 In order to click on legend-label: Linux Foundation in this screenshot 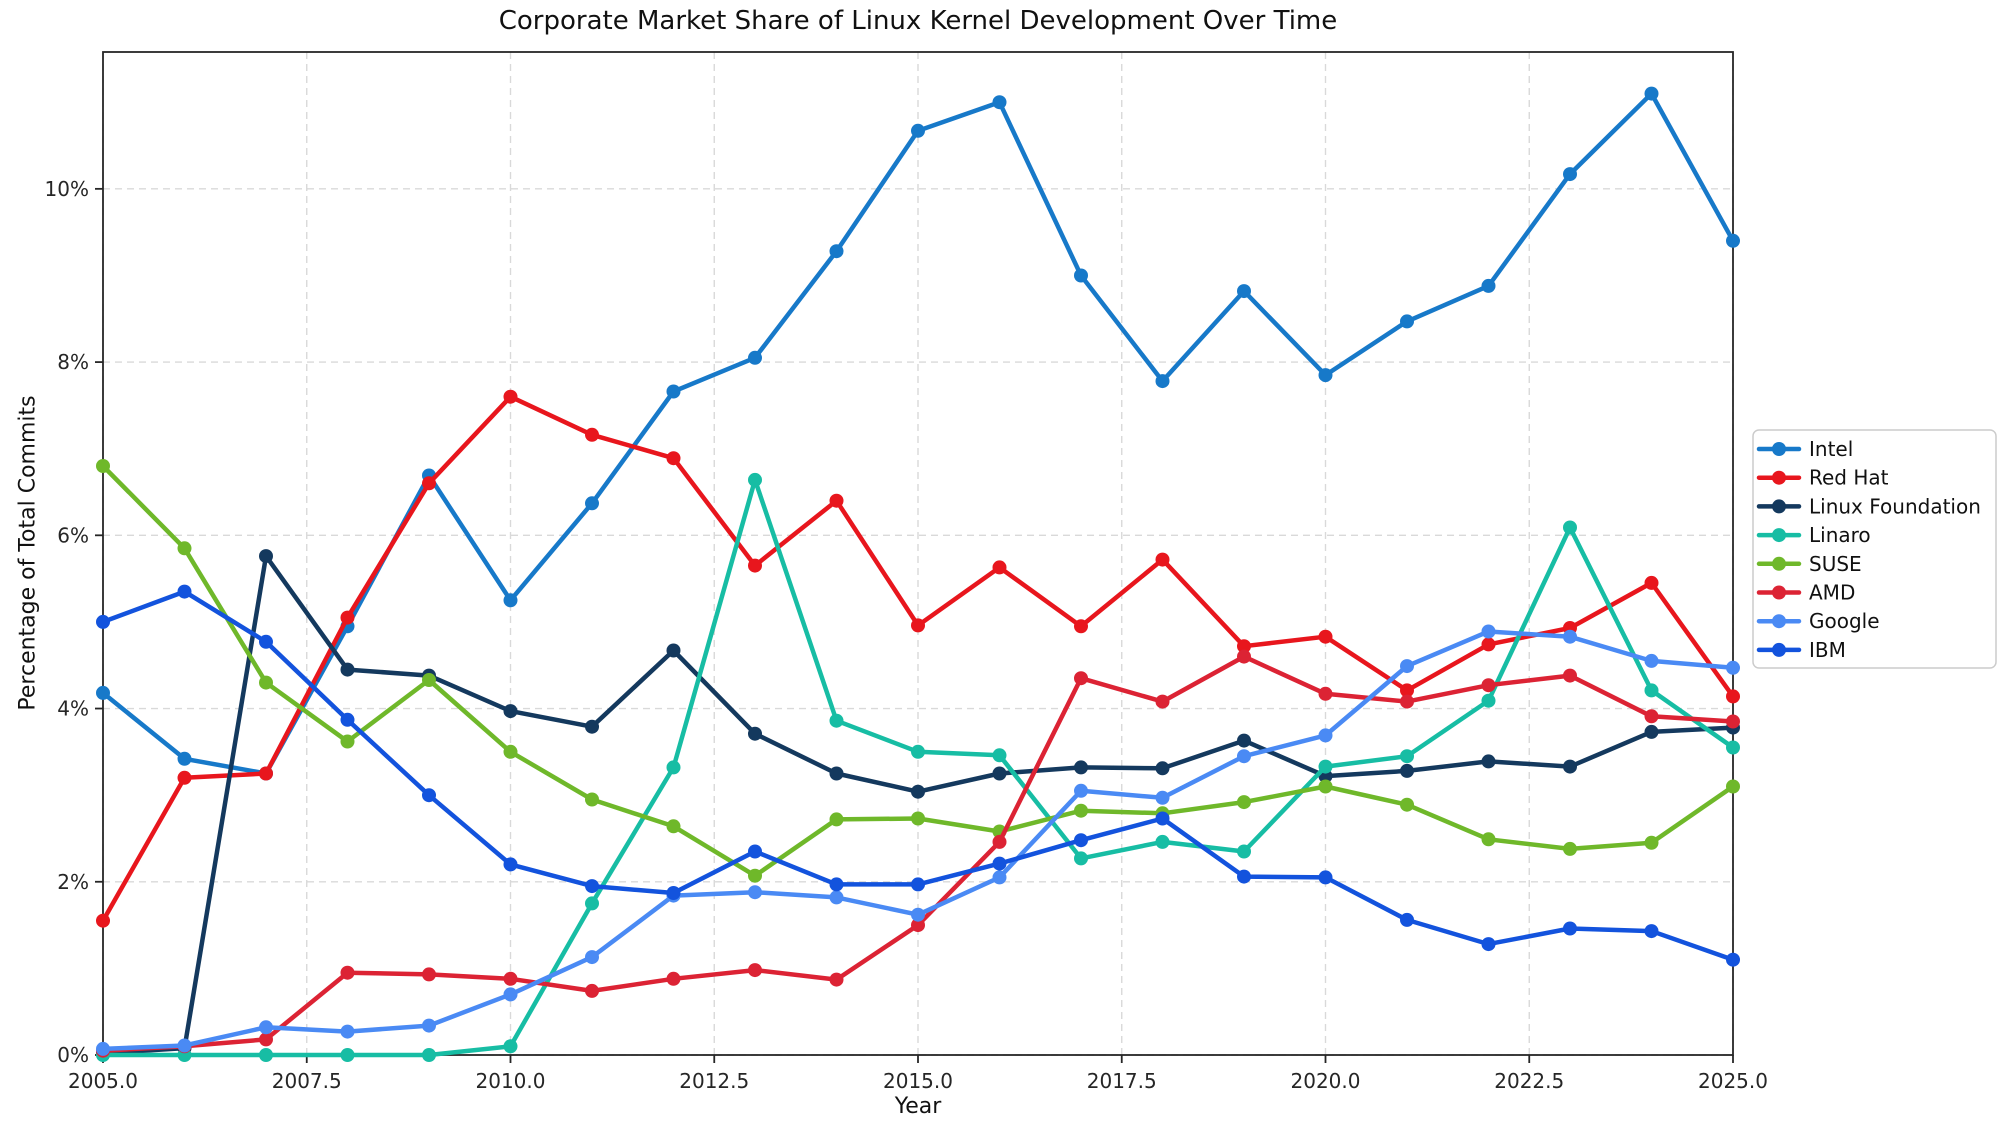, I will do `click(1895, 506)`.